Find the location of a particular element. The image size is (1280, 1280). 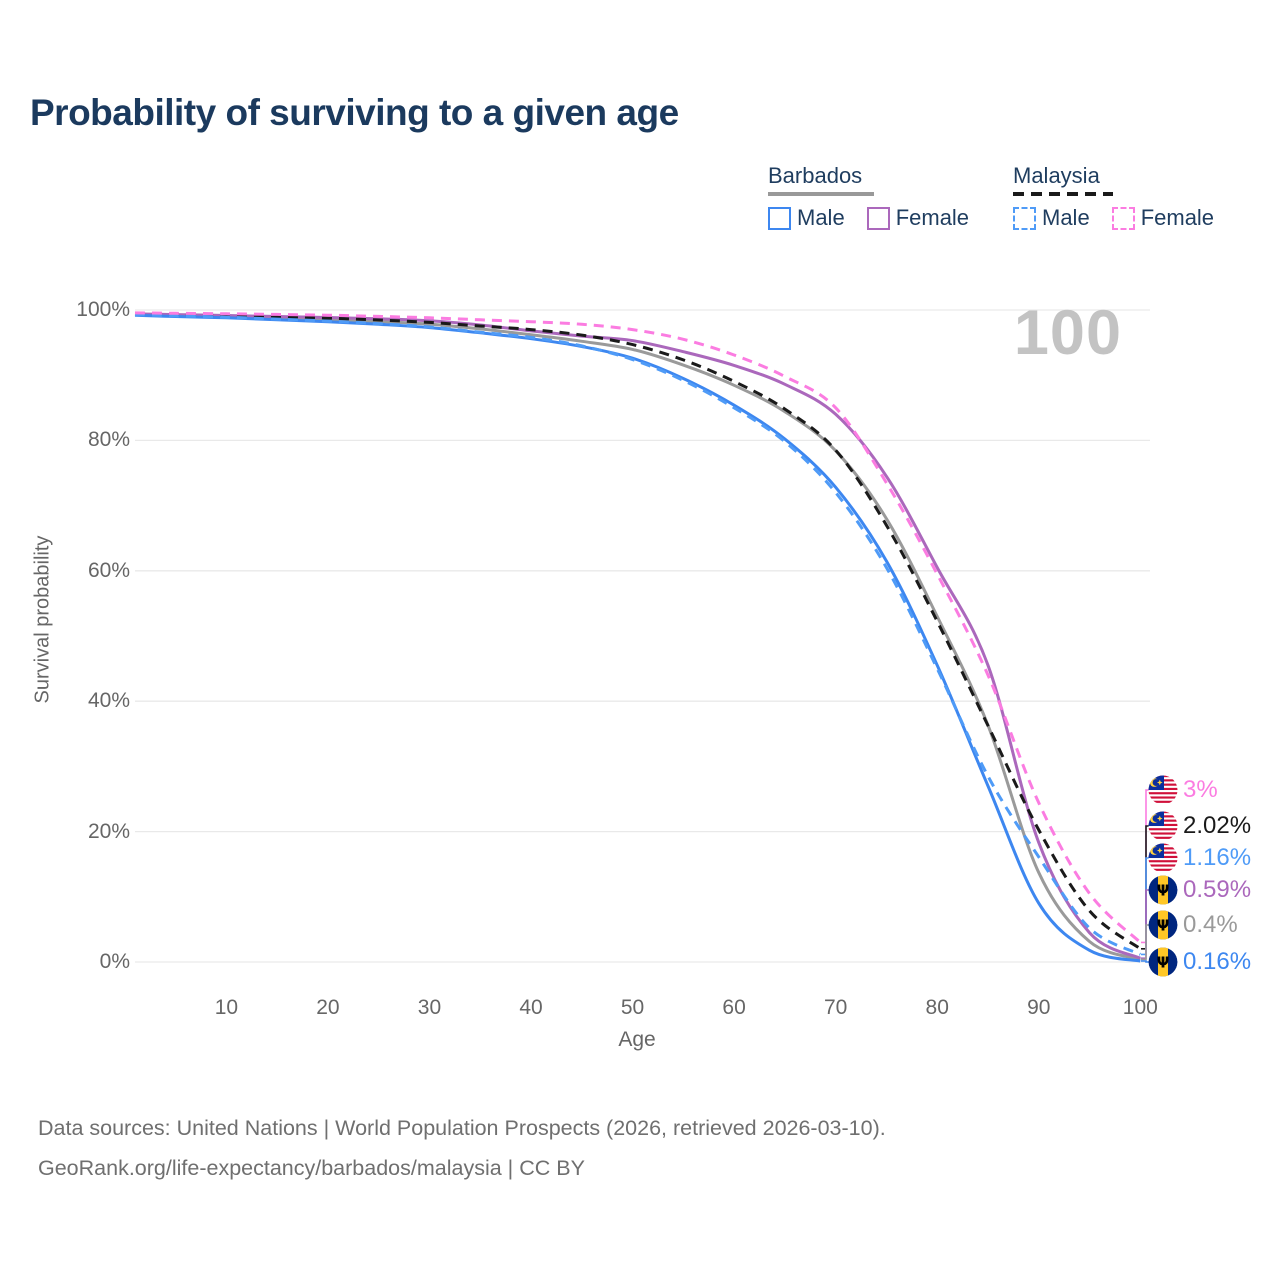

end-label-malaysia-female: 3% is located at coordinates (1183, 790).